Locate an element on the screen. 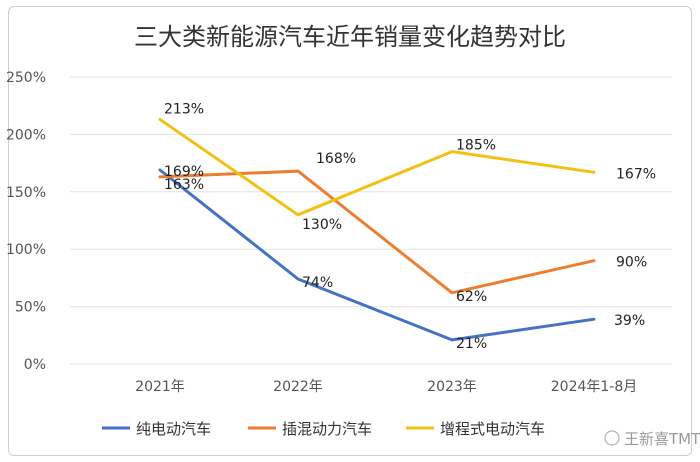 This screenshot has height=462, width=700. x-tick-label: 2021年 is located at coordinates (160, 387).